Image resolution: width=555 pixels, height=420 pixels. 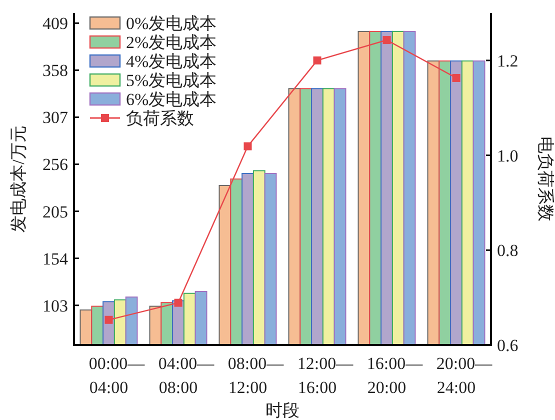 I want to click on y-tick-label: 358, so click(x=55, y=70).